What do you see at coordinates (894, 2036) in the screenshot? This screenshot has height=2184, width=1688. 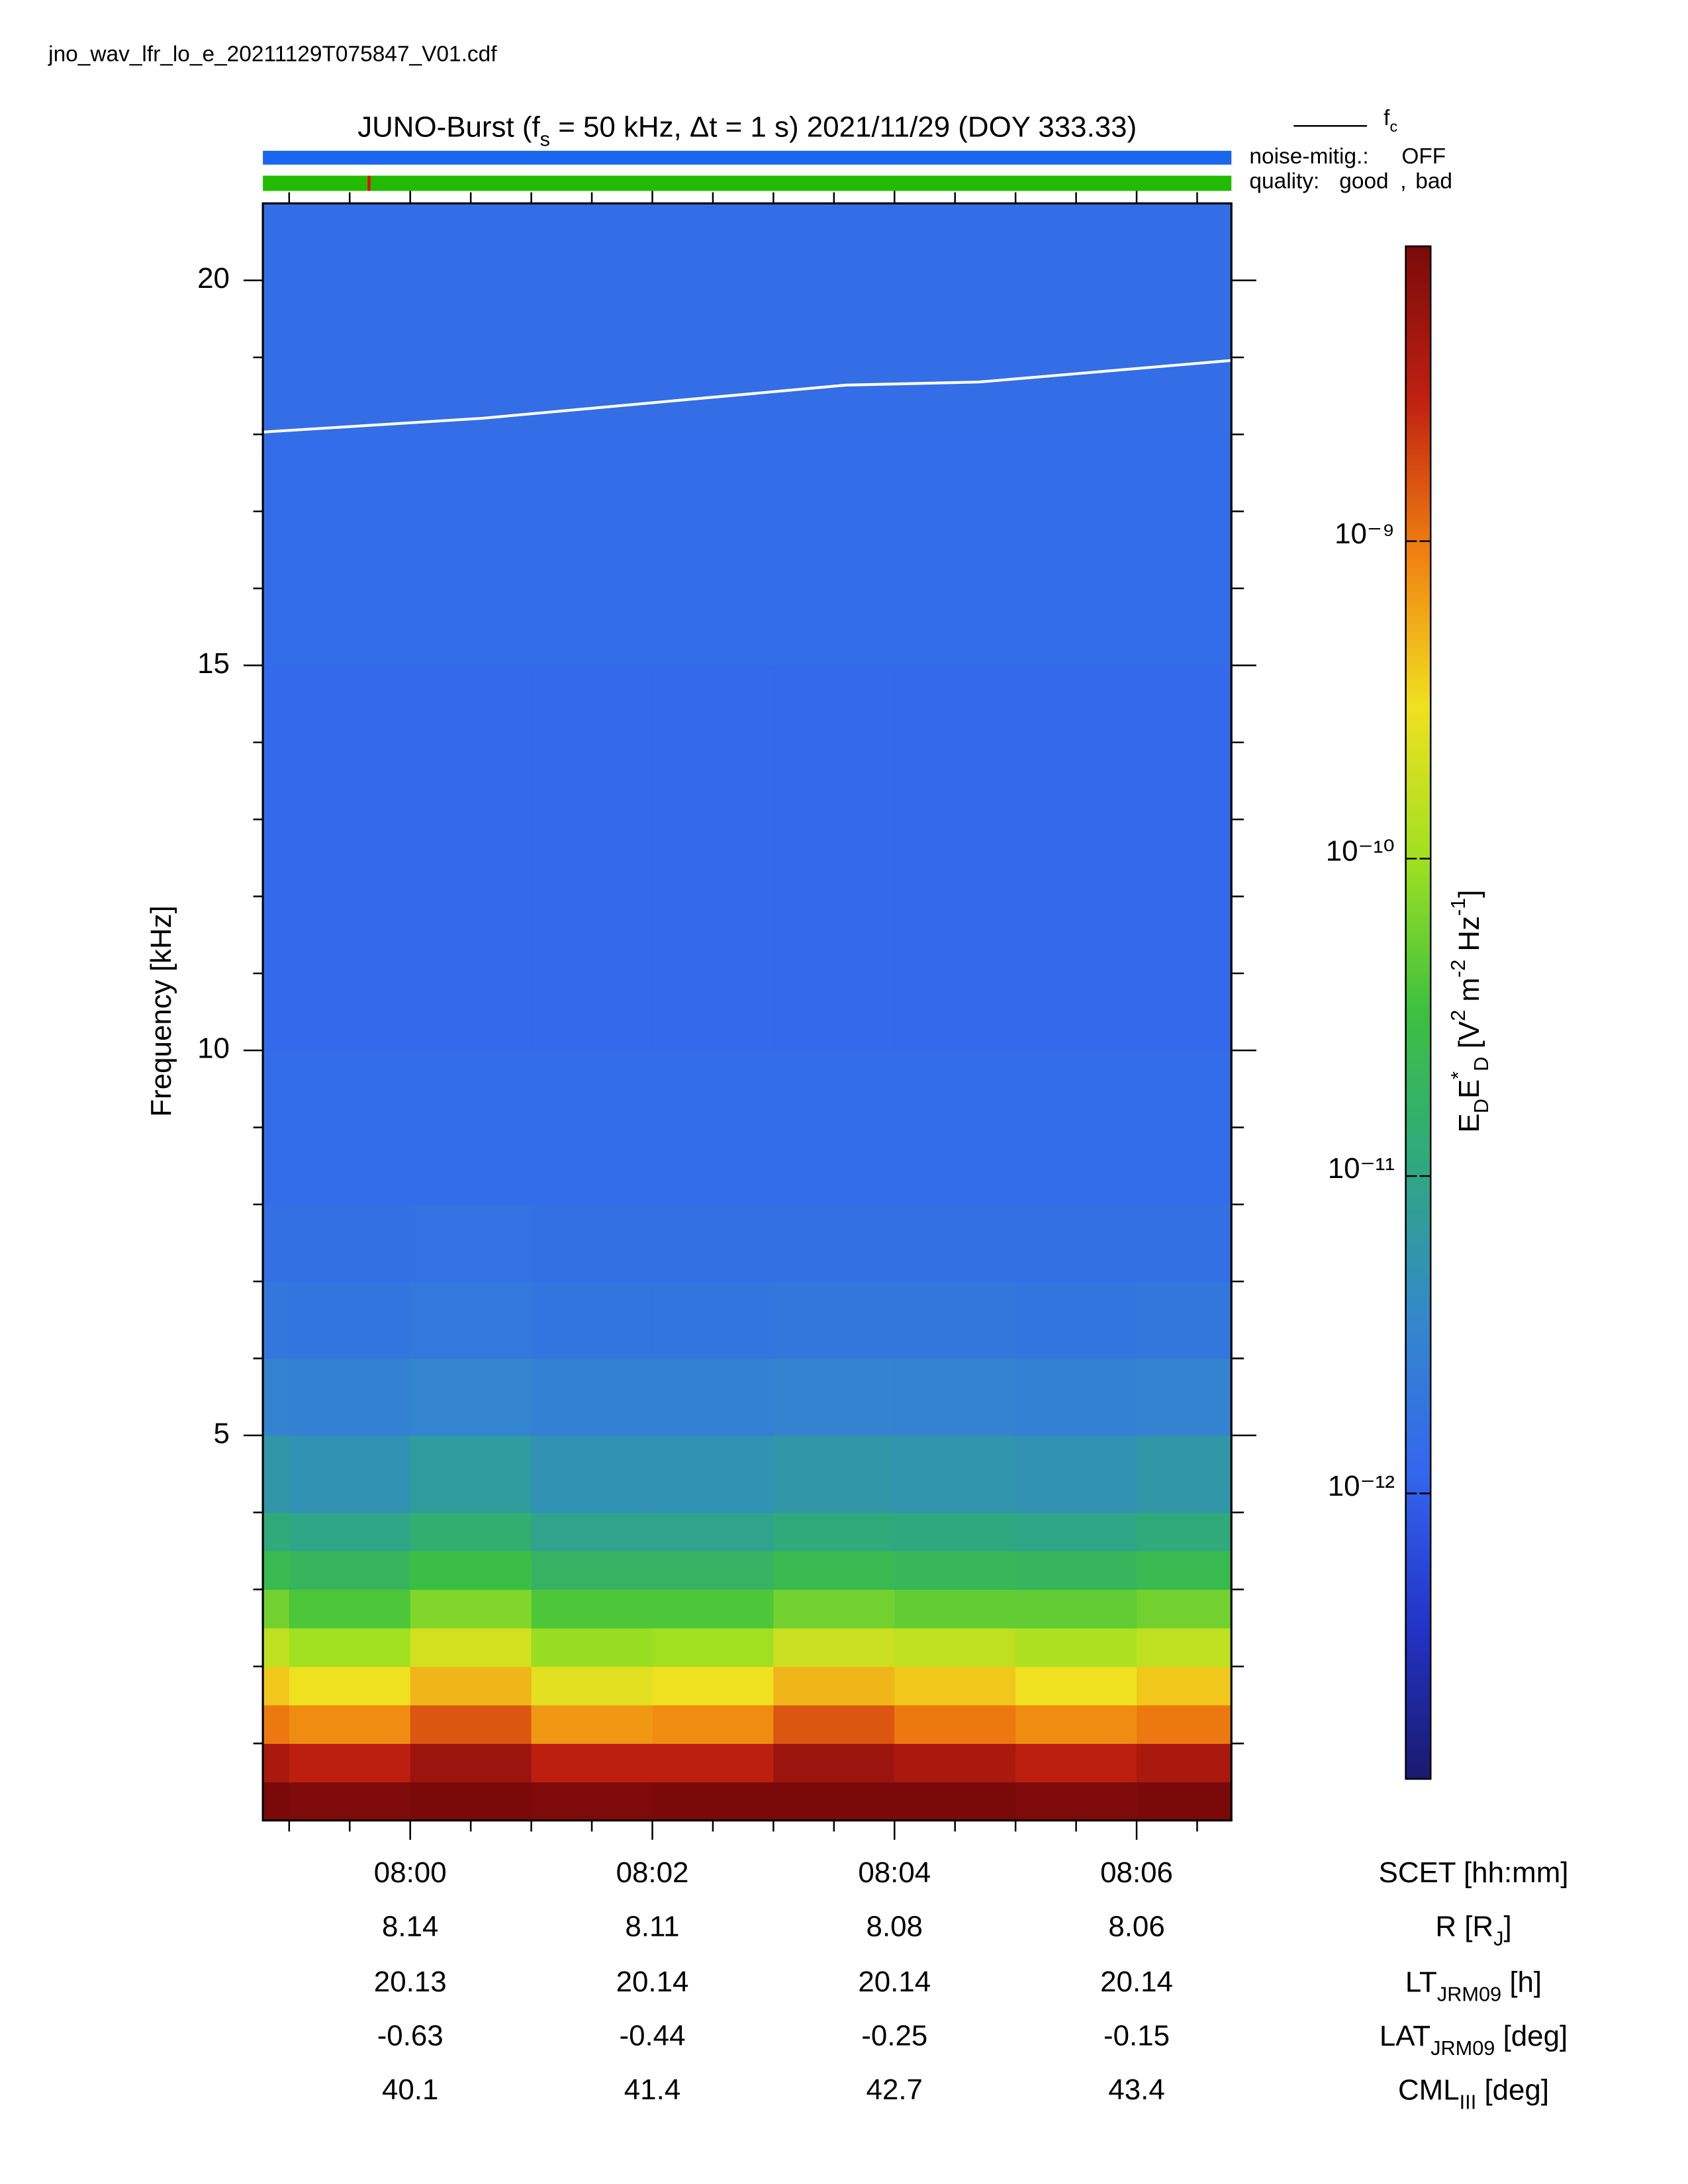 I see `ephemeris-value: -0.25` at bounding box center [894, 2036].